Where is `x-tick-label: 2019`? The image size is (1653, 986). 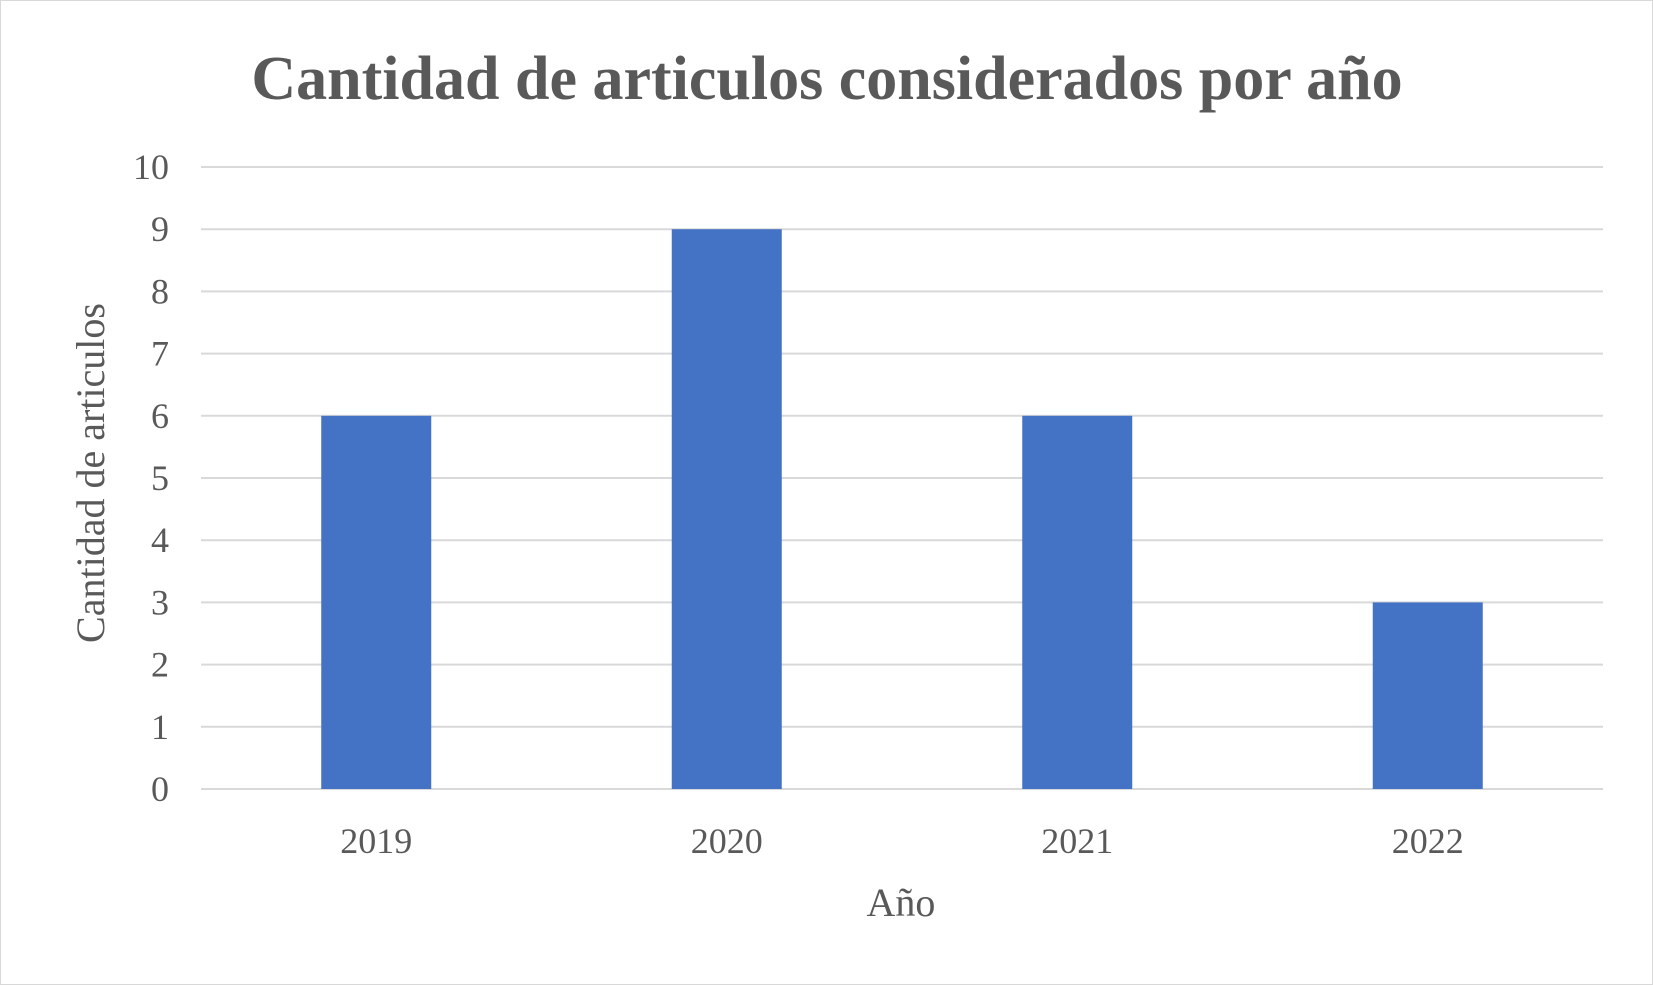
x-tick-label: 2019 is located at coordinates (376, 841).